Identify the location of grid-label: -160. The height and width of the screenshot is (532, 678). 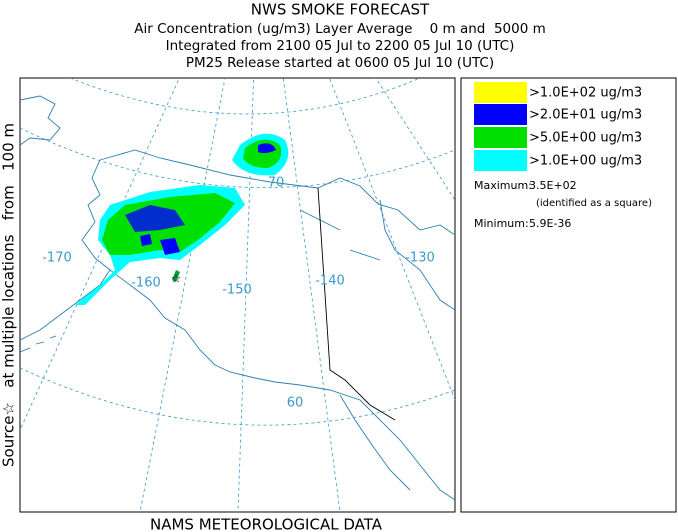
(146, 283).